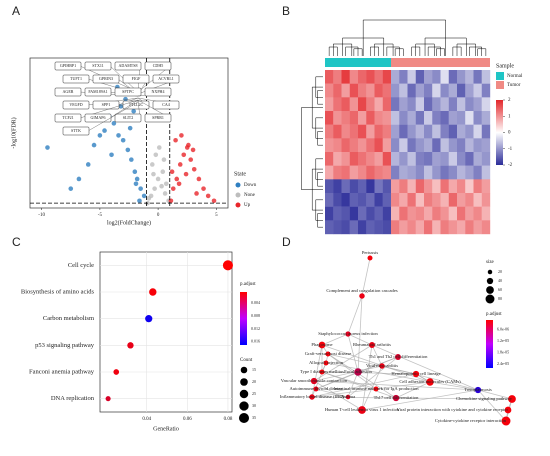 This screenshot has height=456, width=550. I want to click on node-label: Asthma, so click(348, 396).